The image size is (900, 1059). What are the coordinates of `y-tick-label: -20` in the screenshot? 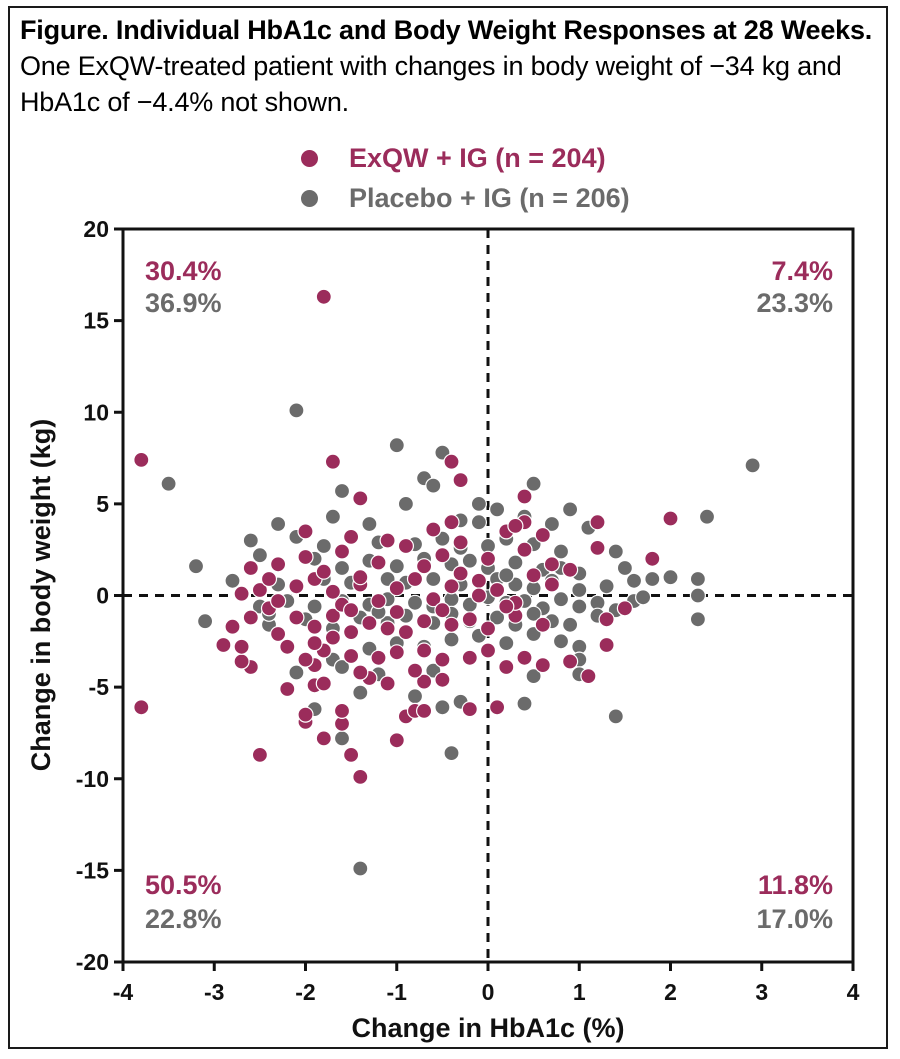 It's located at (92, 962).